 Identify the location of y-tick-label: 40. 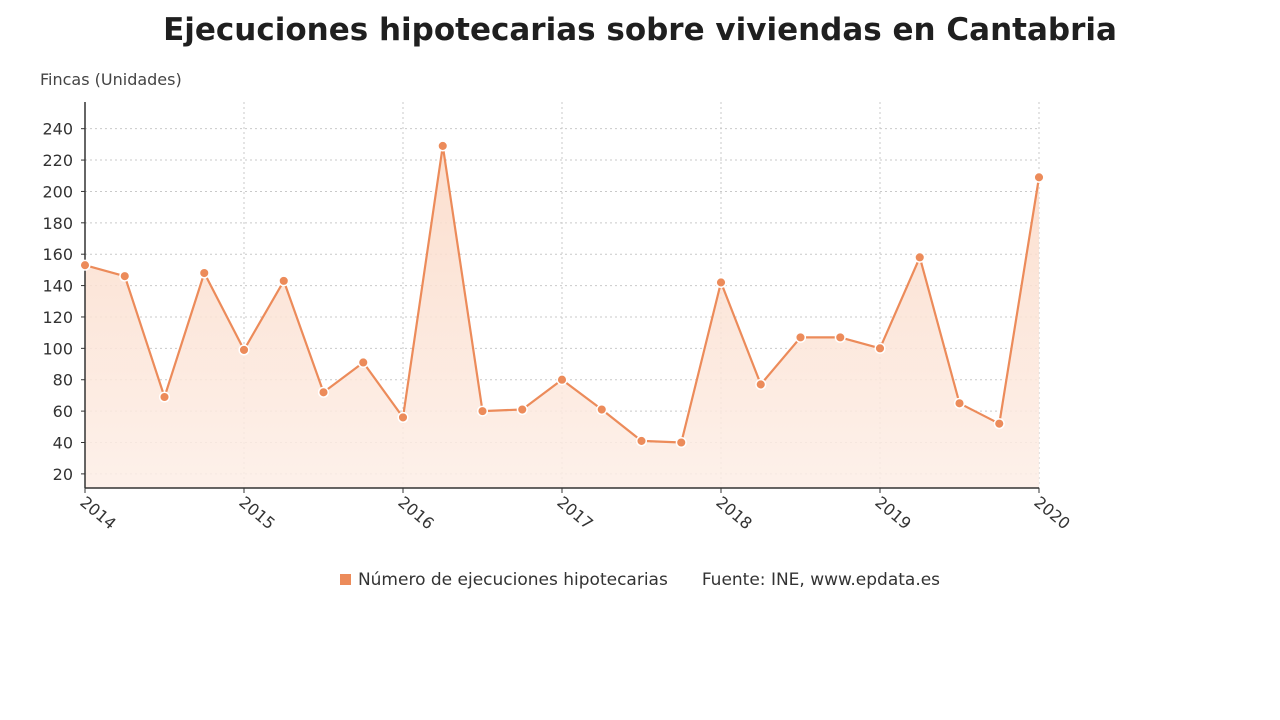
(63, 442).